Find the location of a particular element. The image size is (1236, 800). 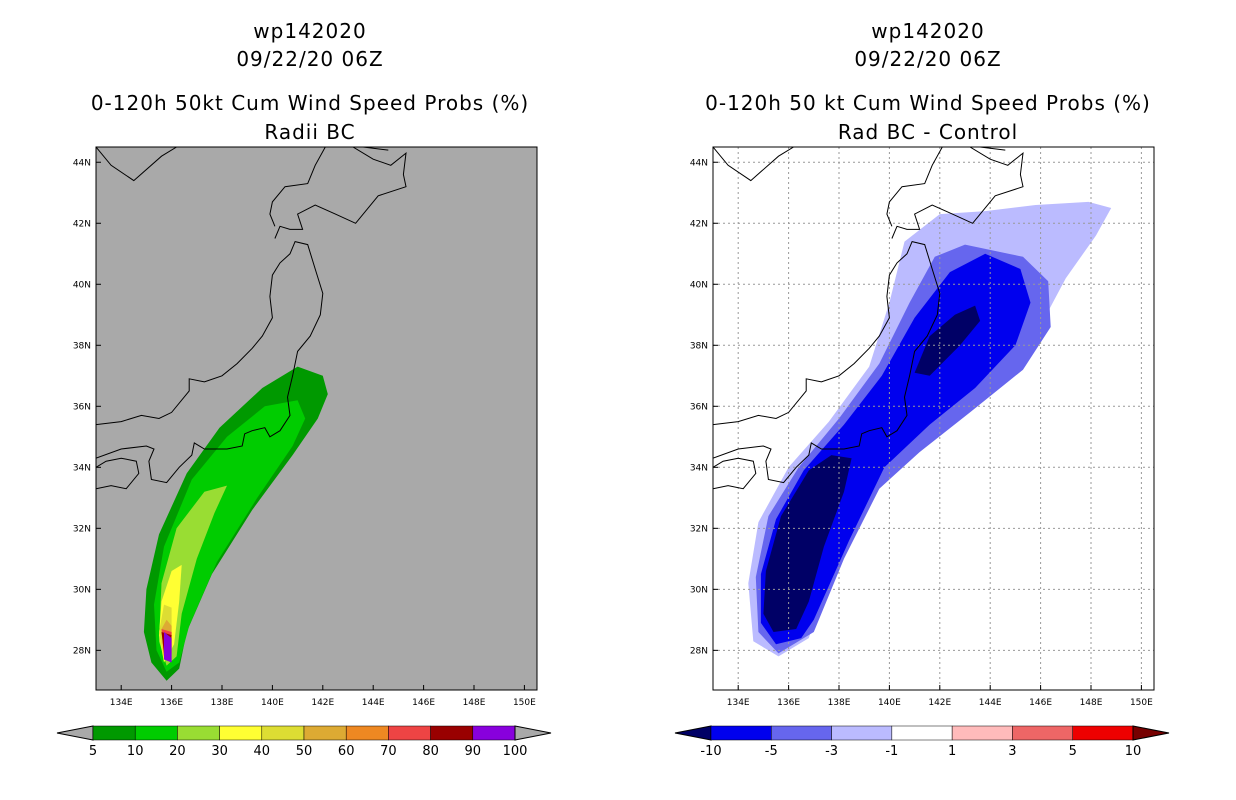

colorbar-label: 60 is located at coordinates (346, 751).